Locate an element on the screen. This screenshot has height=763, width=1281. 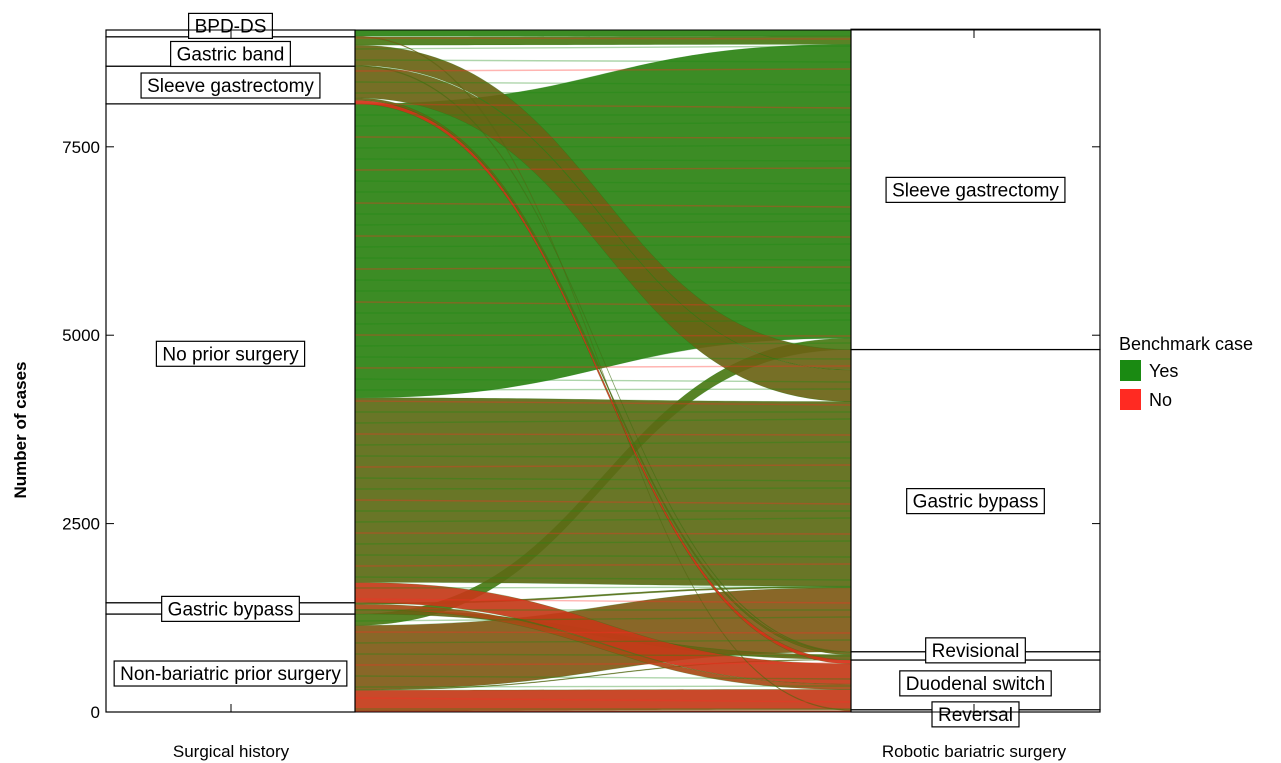
legend: Benchmark case Yes No is located at coordinates (1186, 372).